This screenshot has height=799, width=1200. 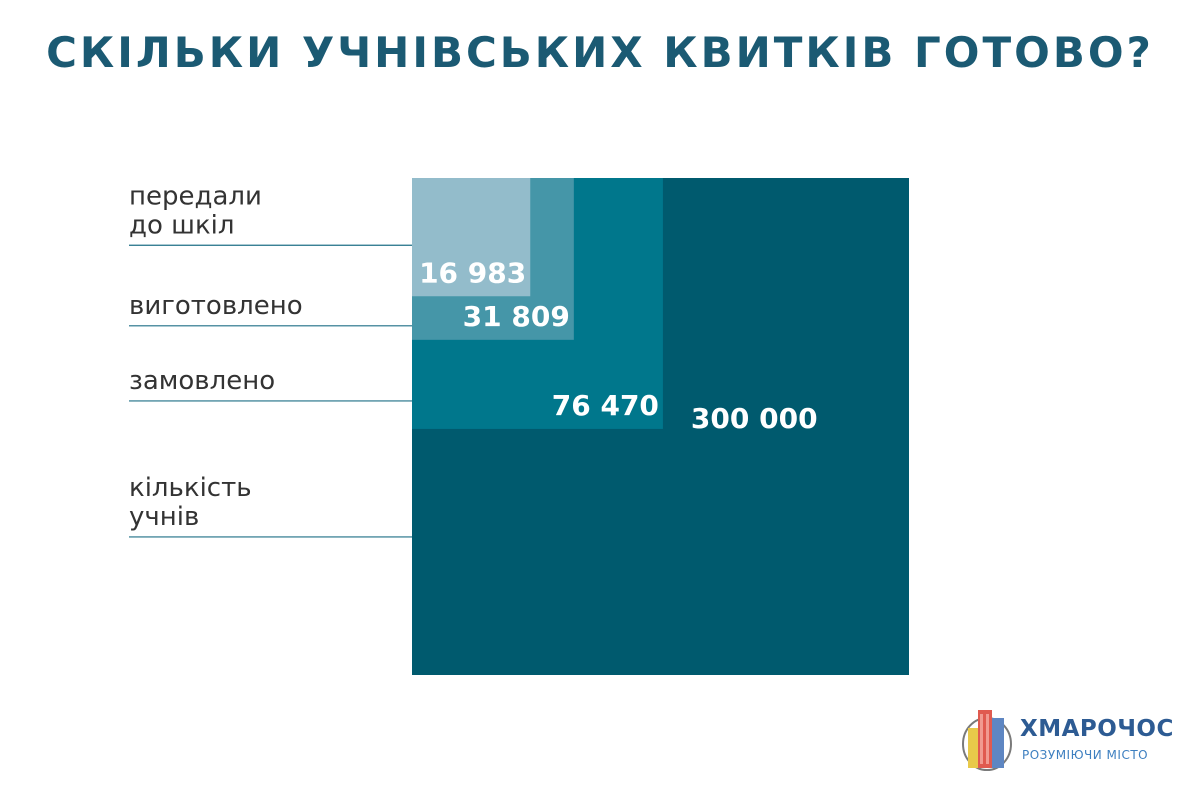 I want to click on logo: ХМАРОЧОС РОЗУМІЮЧИ МІСТО, so click(x=1068, y=739).